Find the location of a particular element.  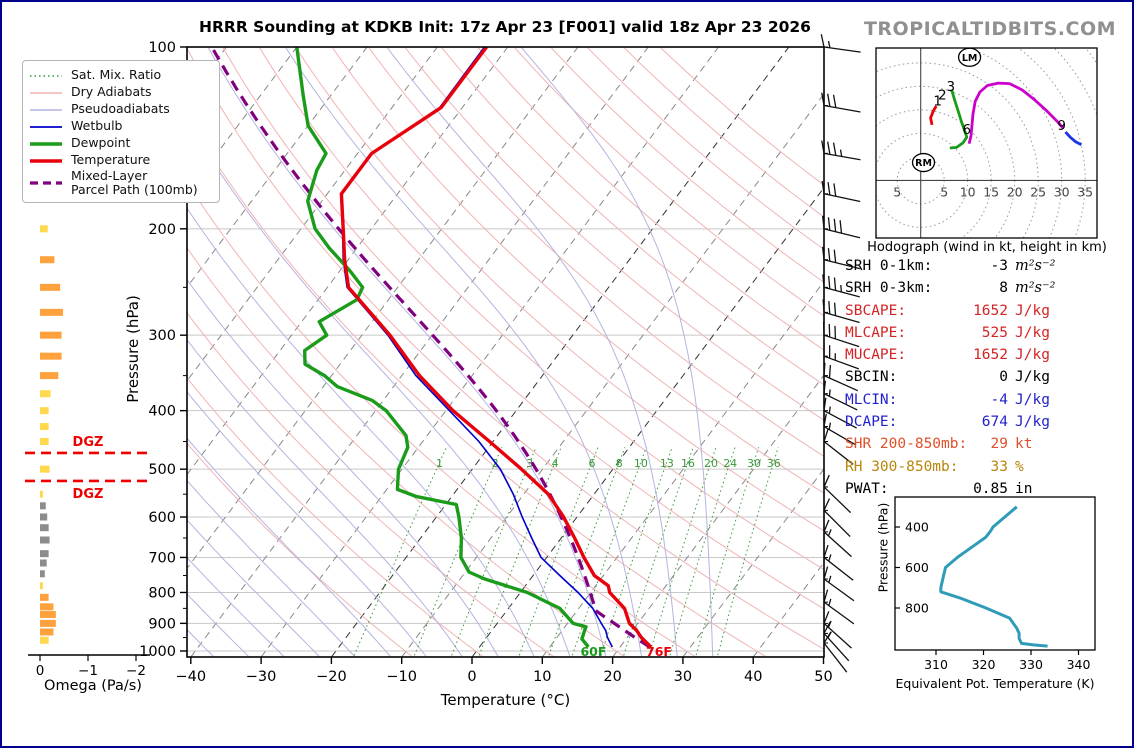

legend-sample-parcel is located at coordinates (46, 183).